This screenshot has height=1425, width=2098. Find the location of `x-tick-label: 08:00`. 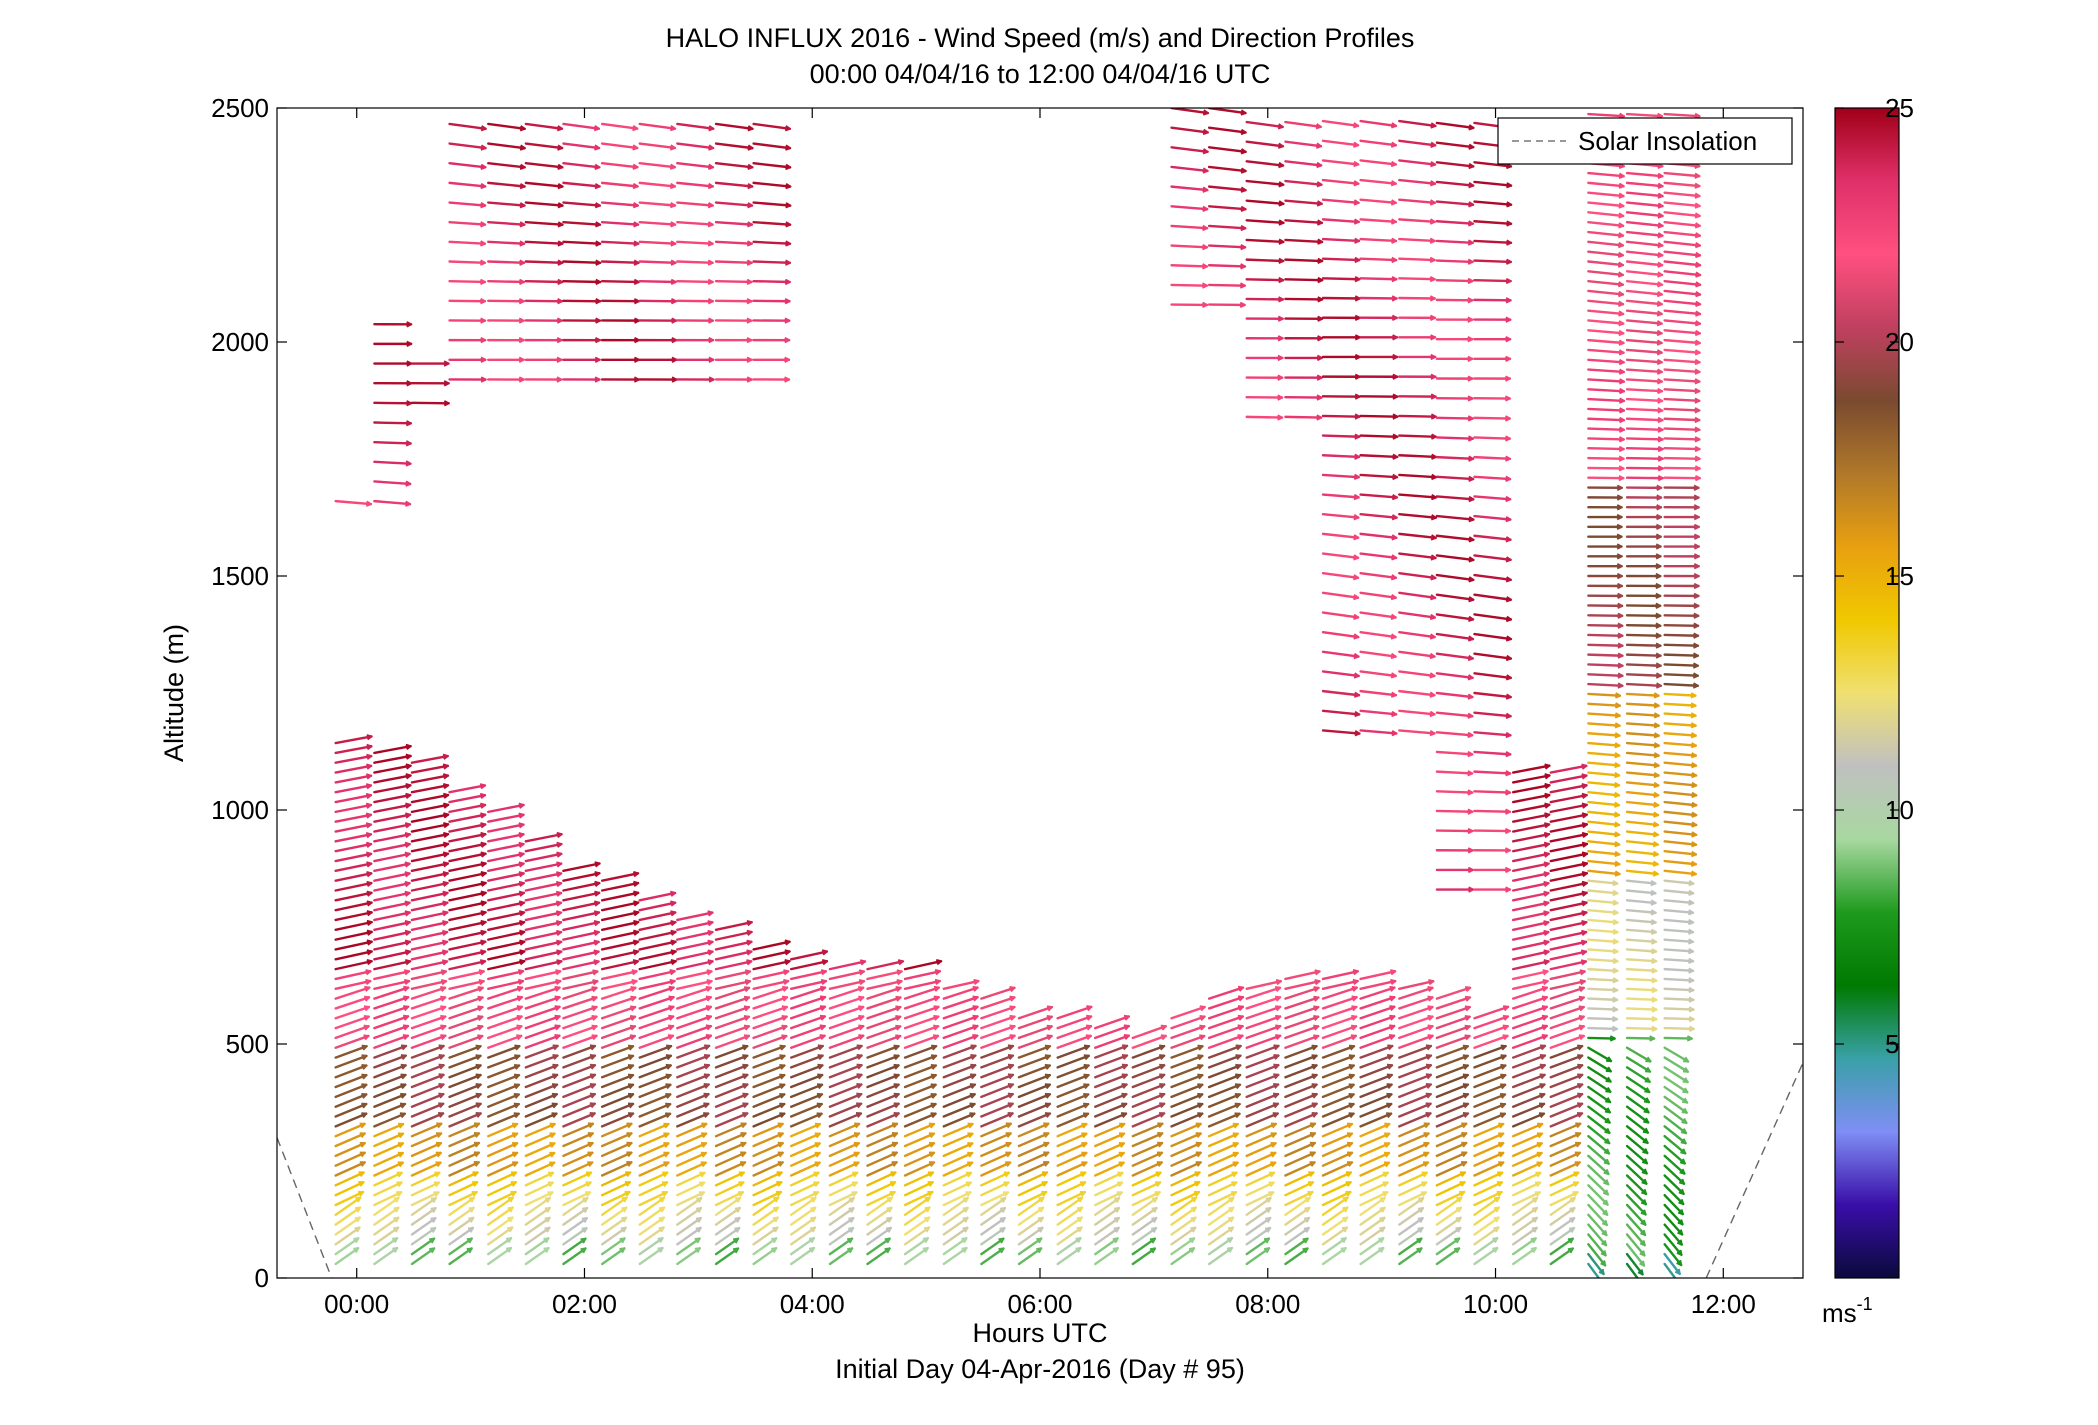

x-tick-label: 08:00 is located at coordinates (1267, 1304).